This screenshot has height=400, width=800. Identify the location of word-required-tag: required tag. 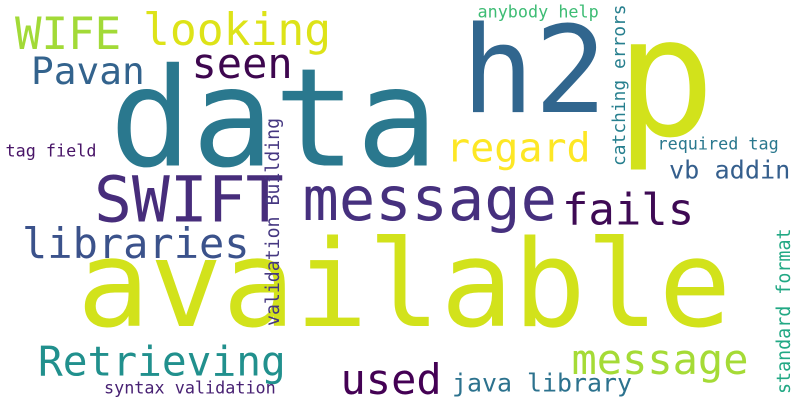
(718, 143).